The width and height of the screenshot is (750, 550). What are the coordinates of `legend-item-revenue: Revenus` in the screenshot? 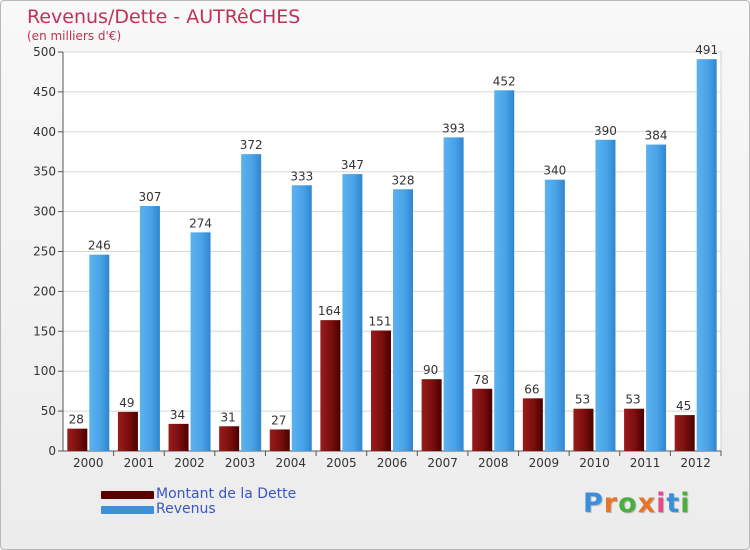 It's located at (198, 509).